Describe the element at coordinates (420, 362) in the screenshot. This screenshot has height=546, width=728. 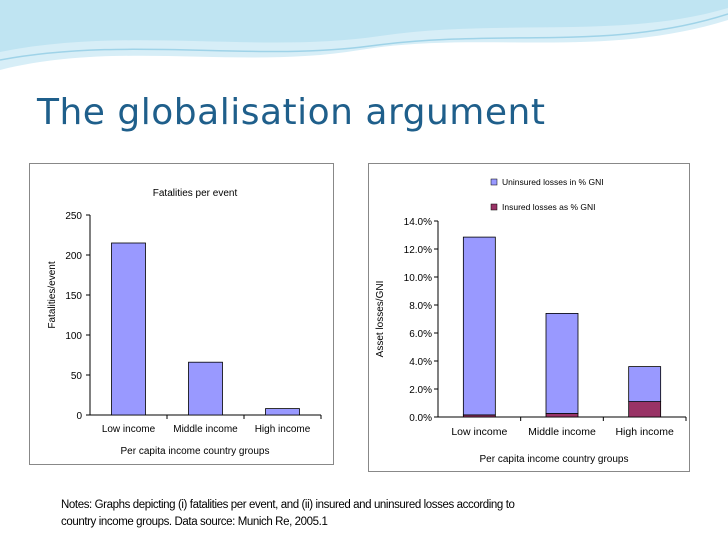
I see `chart2-ytick-label: 4.0%` at that location.